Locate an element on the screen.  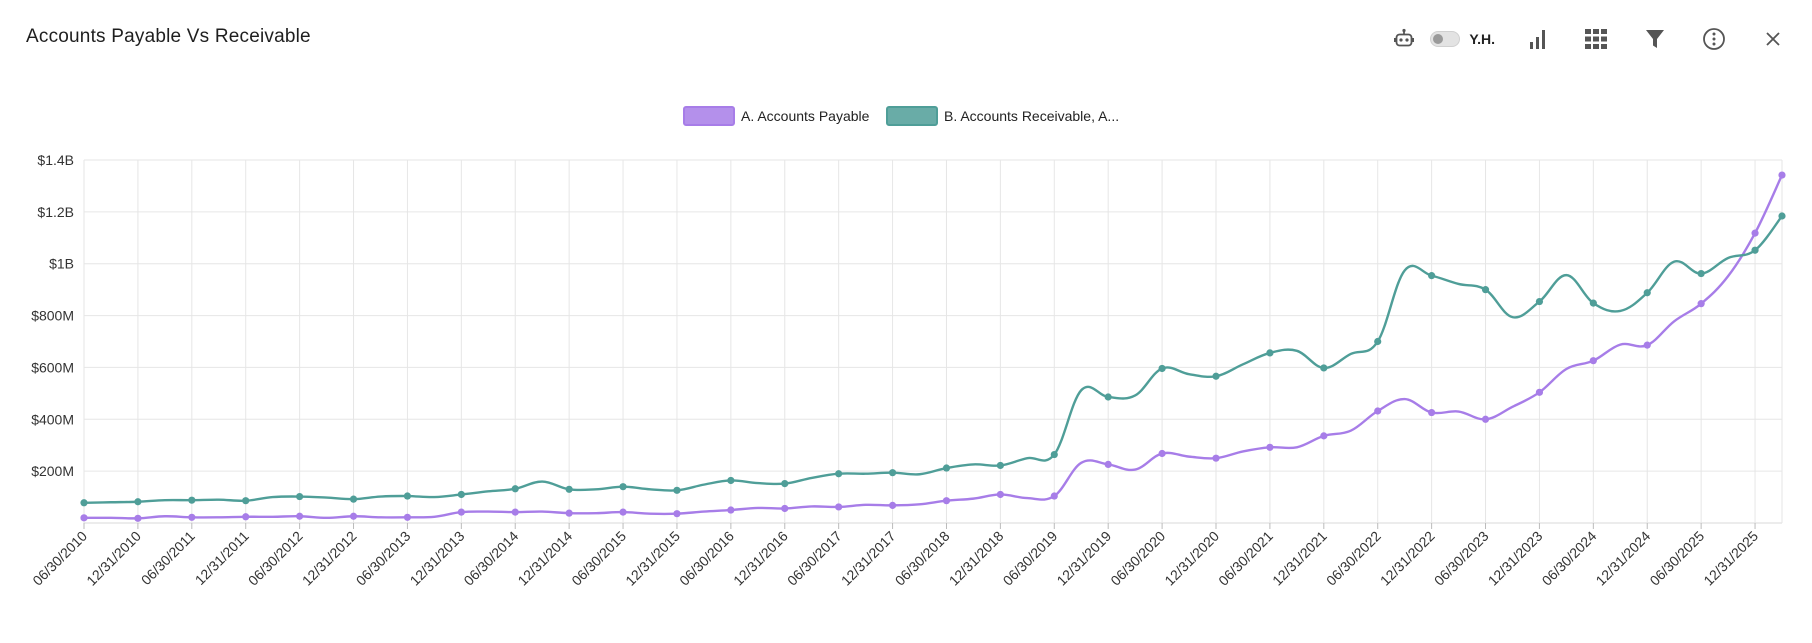
y-axis: $200M $400M $600M $800M $1B $1.2B $1.4B is located at coordinates (52, 315).